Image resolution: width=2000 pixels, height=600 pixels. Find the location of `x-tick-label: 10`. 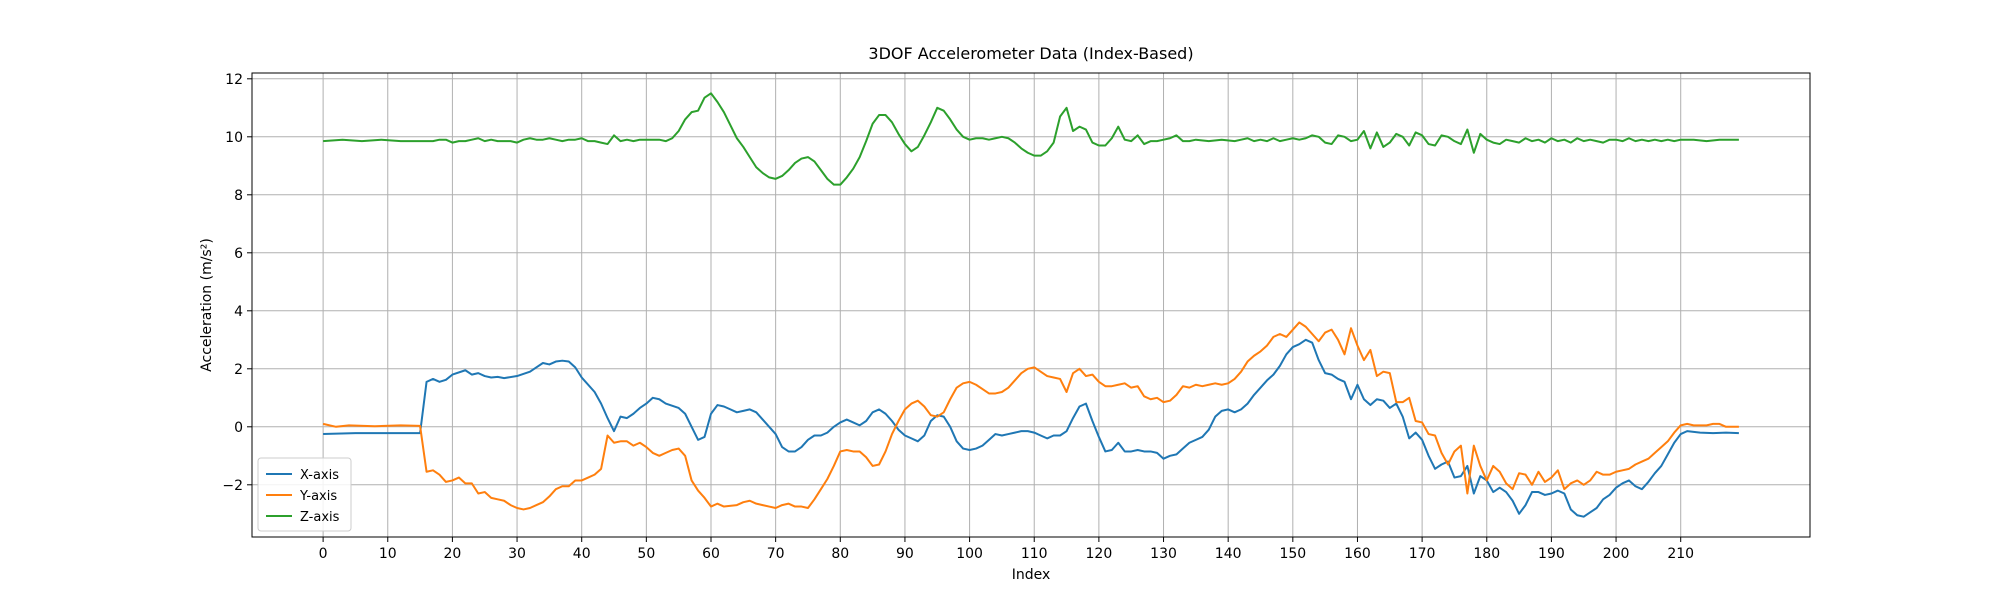

x-tick-label: 10 is located at coordinates (388, 554).